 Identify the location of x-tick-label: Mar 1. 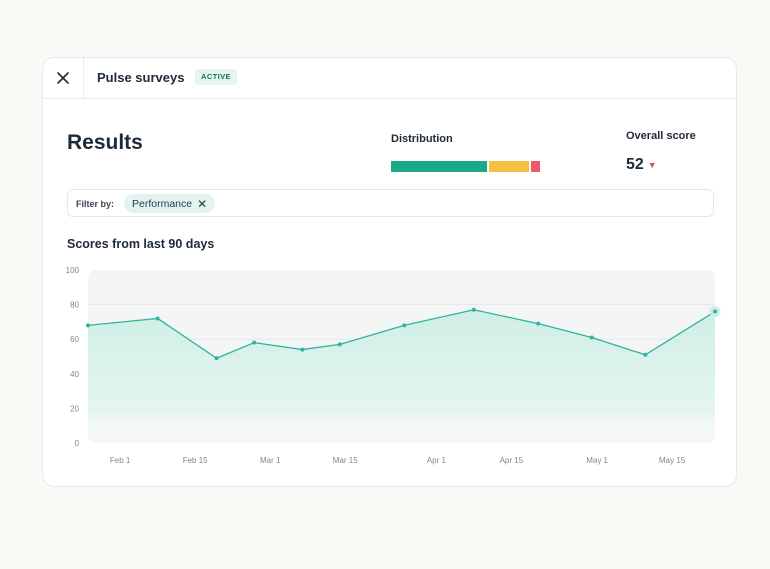
(270, 460).